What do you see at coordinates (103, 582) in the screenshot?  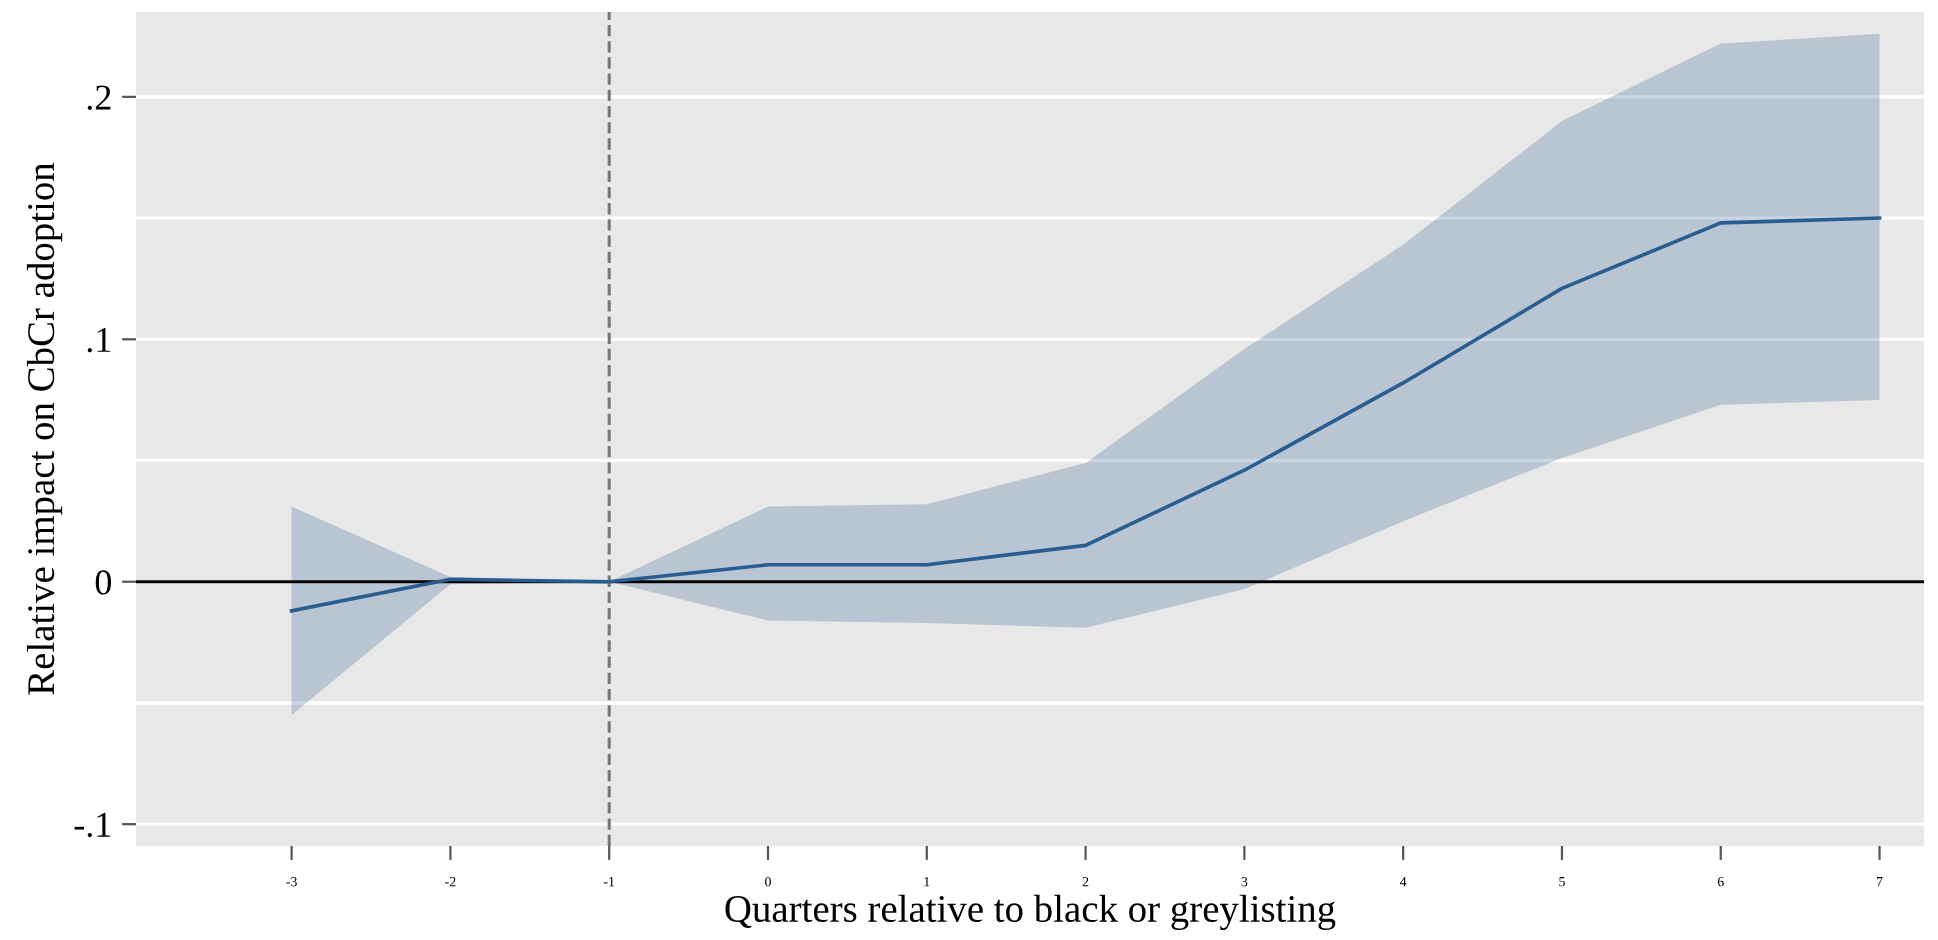 I see `y-tick-label: 0` at bounding box center [103, 582].